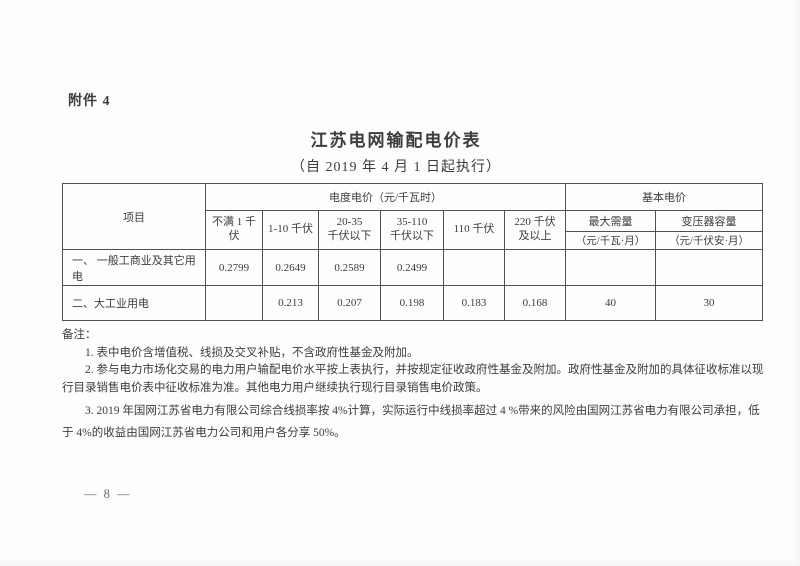  What do you see at coordinates (611, 303) in the screenshot?
I see `data-cell: 40` at bounding box center [611, 303].